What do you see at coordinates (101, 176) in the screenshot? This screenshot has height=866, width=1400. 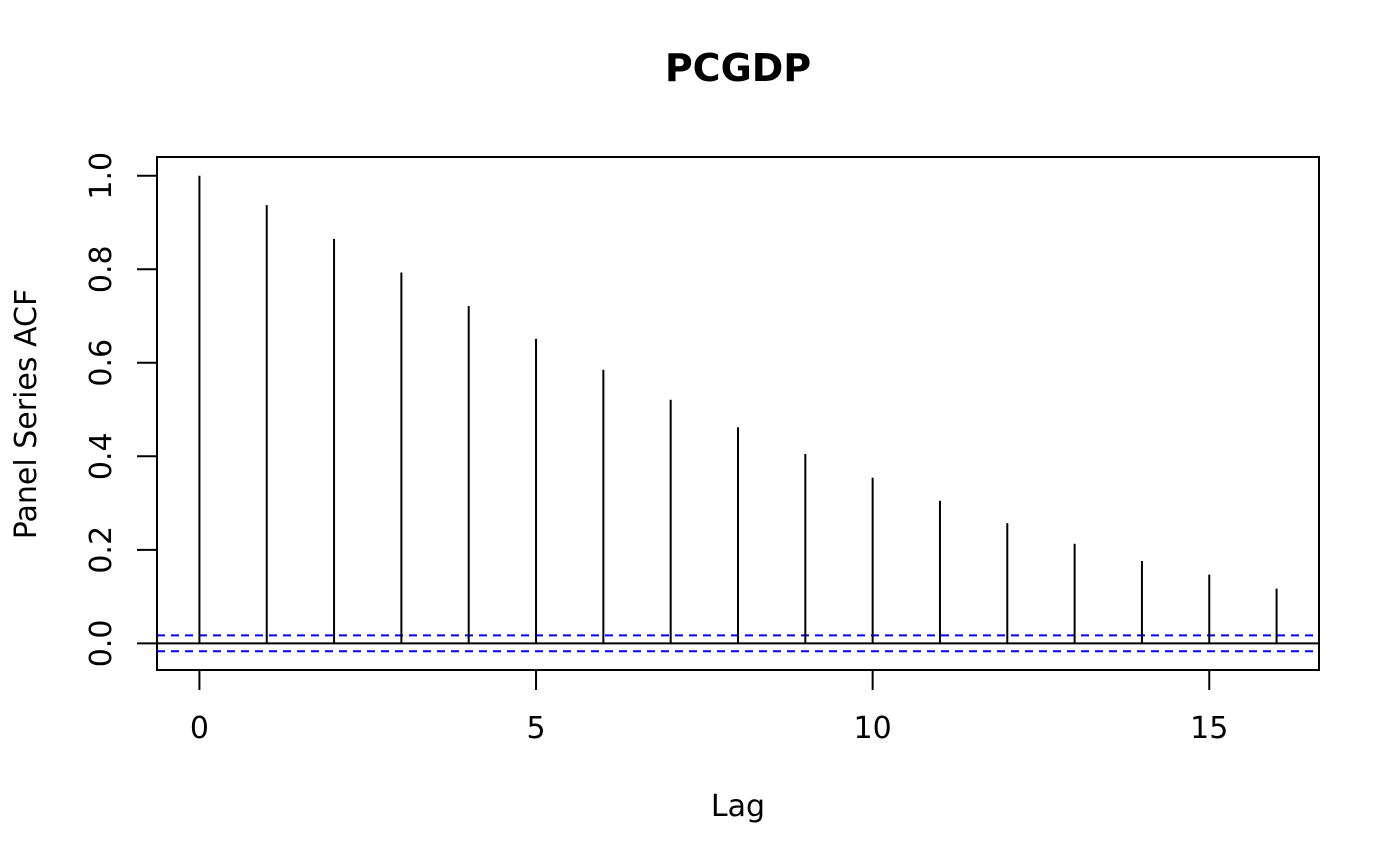 I see `y-tick-label: 1.0` at bounding box center [101, 176].